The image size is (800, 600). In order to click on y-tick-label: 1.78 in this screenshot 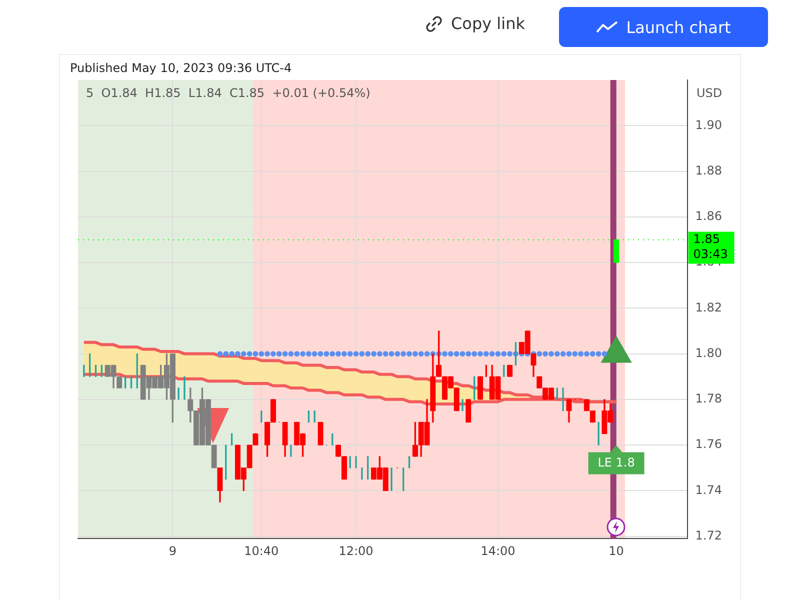, I will do `click(708, 399)`.